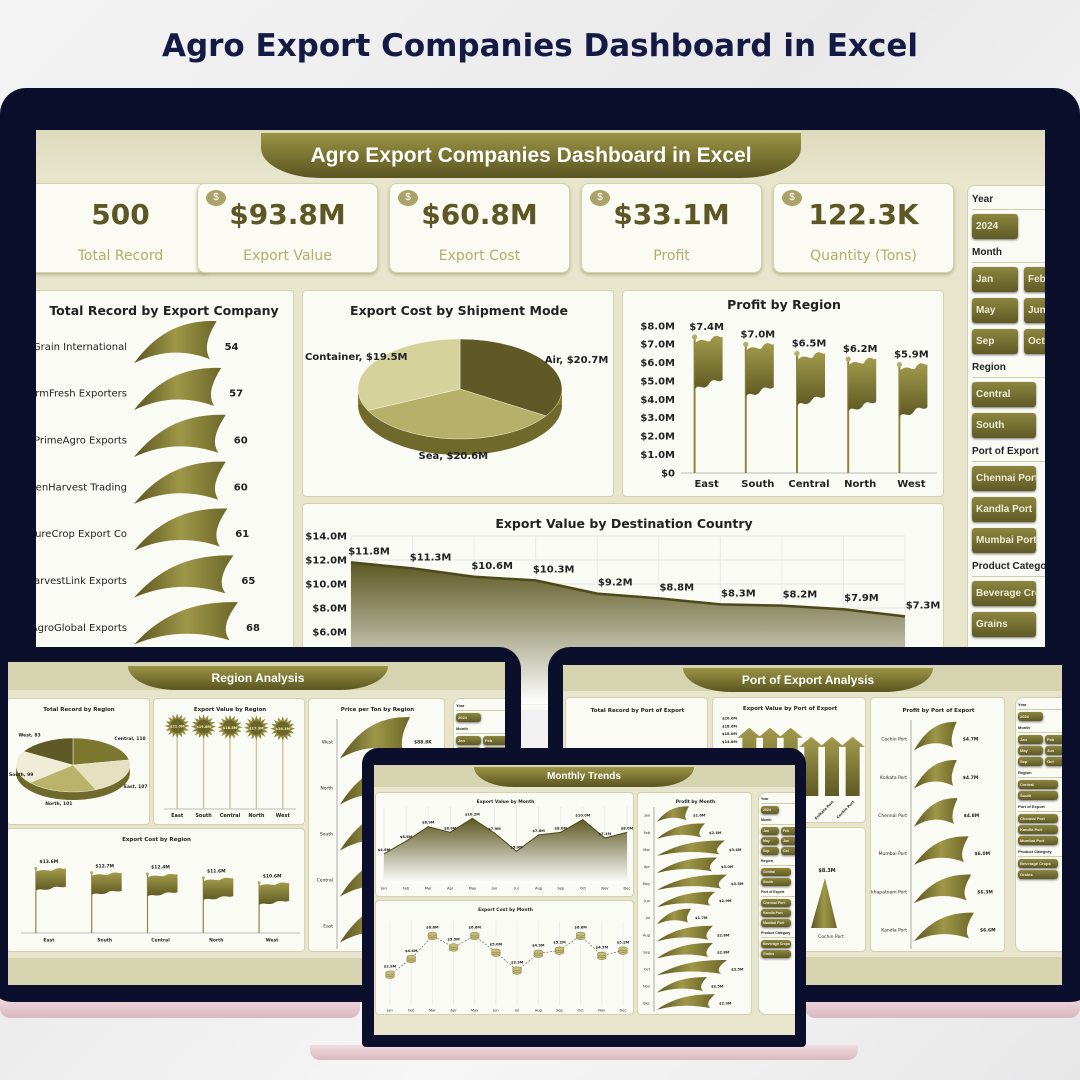 The width and height of the screenshot is (1080, 1080). I want to click on arrow-bar, so click(852, 766).